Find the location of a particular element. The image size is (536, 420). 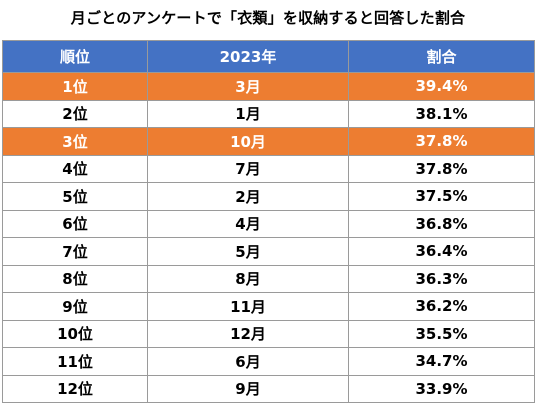

rank-cell: 12位 is located at coordinates (75, 388).